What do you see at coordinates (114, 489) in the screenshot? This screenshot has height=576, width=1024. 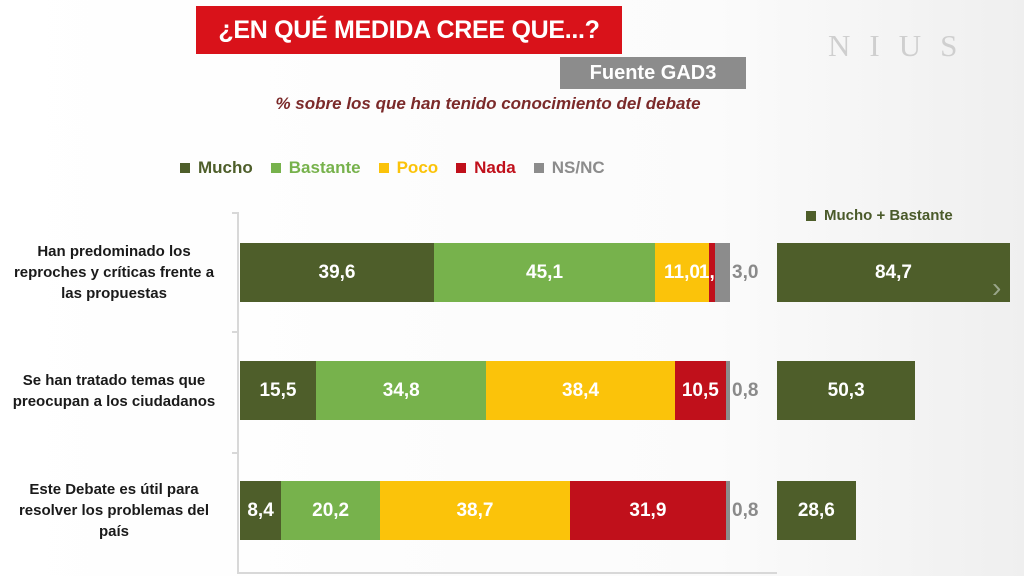 I see `category-label-line: Este Debate es útil para` at bounding box center [114, 489].